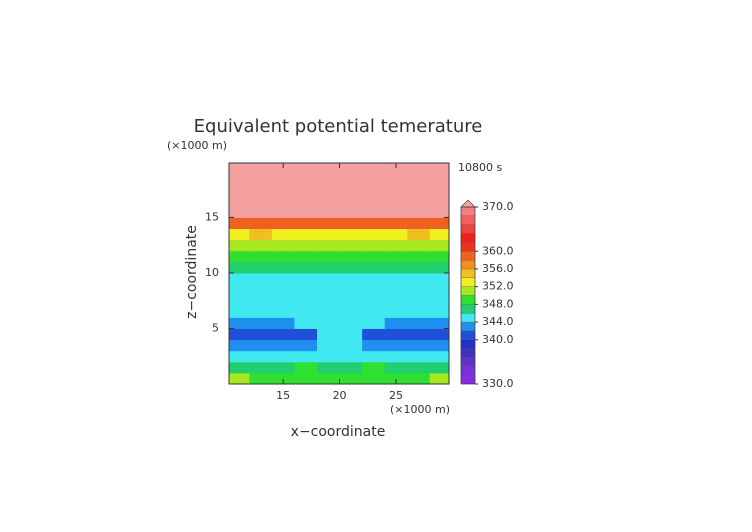  I want to click on plot-frame, so click(339, 273).